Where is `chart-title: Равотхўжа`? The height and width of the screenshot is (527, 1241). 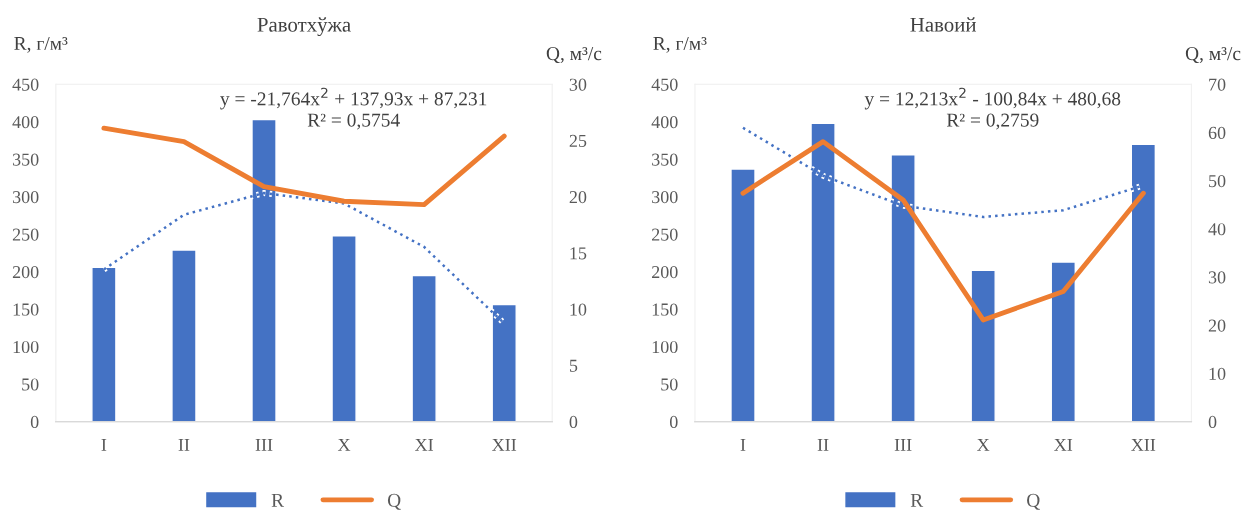 chart-title: Равотхўжа is located at coordinates (304, 27).